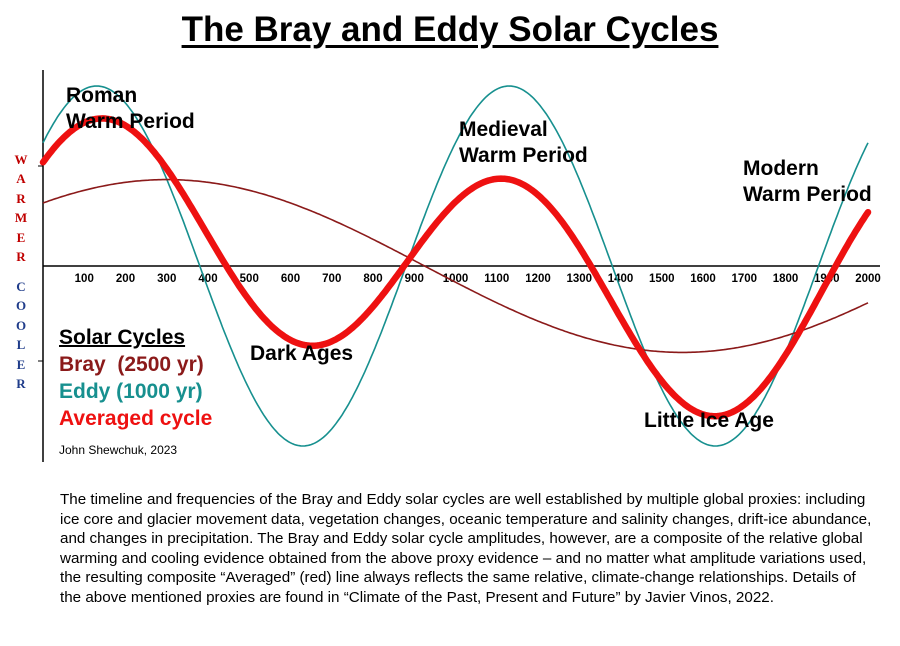 The width and height of the screenshot is (900, 646). I want to click on x-tick-label: 1600, so click(703, 279).